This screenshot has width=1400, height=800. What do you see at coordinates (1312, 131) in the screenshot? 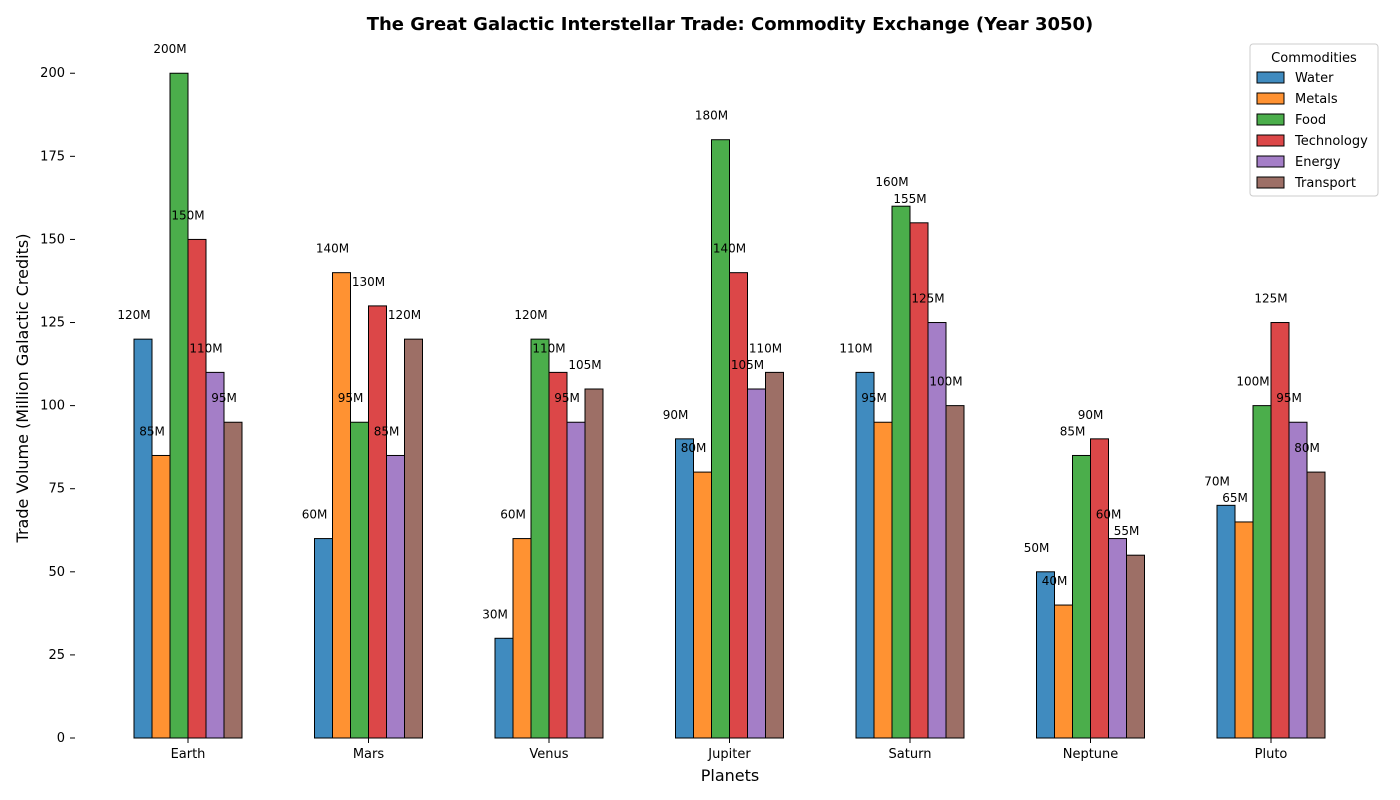
I see `legend-items: Water Metals Food Technology Energy Transport` at bounding box center [1312, 131].